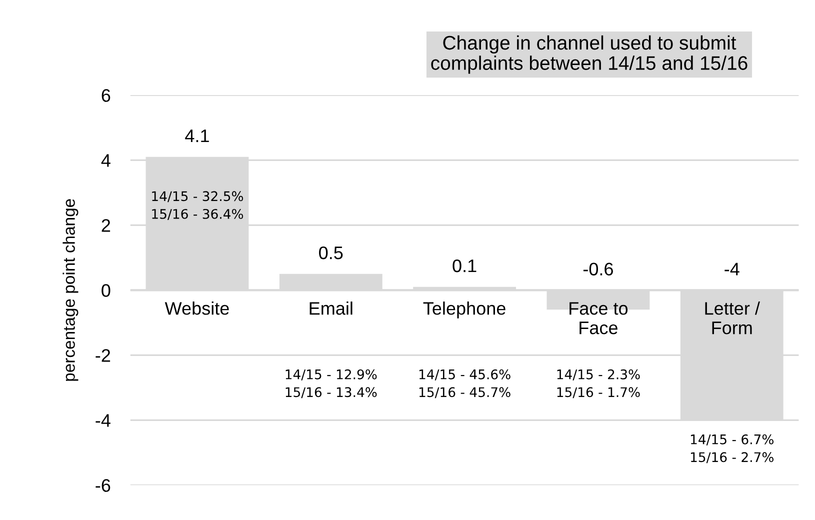  What do you see at coordinates (598, 269) in the screenshot?
I see `data-label: -0.6` at bounding box center [598, 269].